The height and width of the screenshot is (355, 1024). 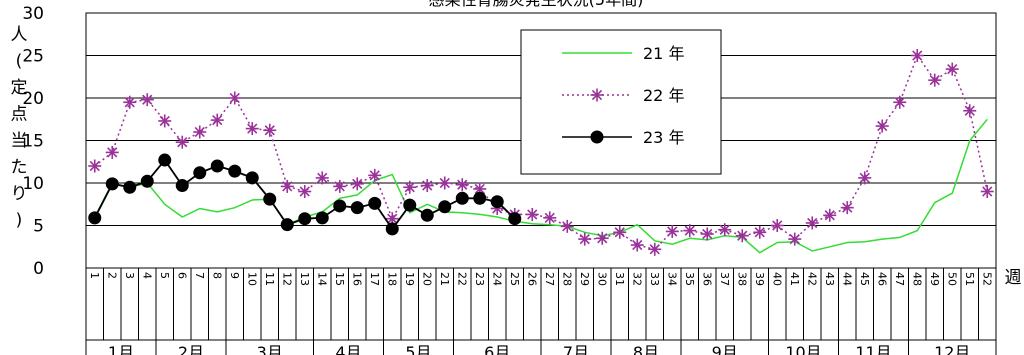 What do you see at coordinates (191, 349) in the screenshot?
I see `month-label: 2月` at bounding box center [191, 349].